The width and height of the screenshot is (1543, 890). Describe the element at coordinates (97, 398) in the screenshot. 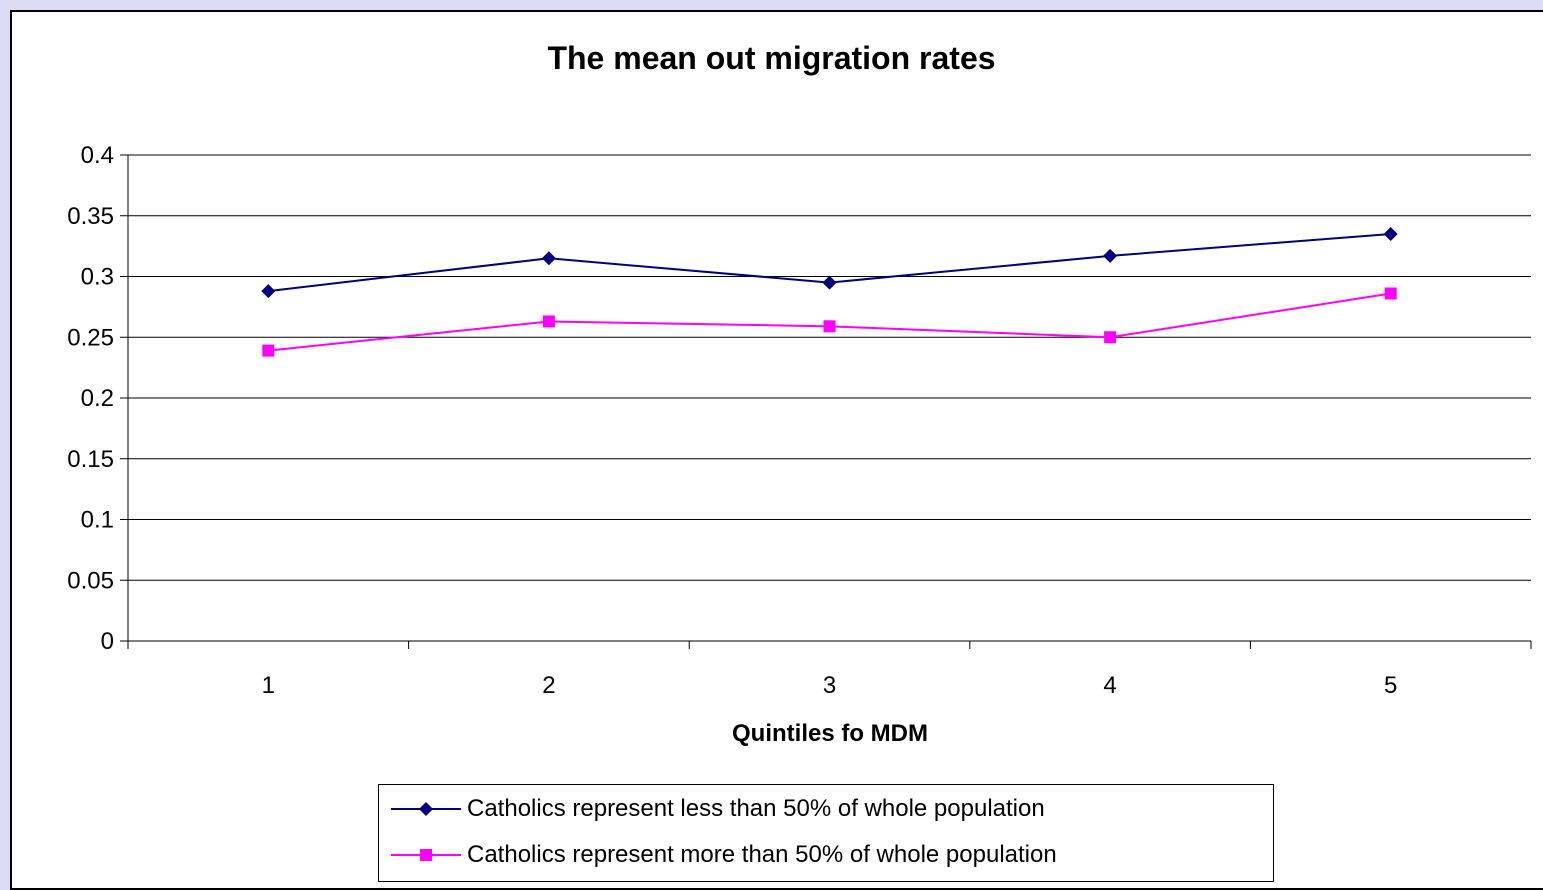

I see `y-tick-label-4: 0.2` at that location.